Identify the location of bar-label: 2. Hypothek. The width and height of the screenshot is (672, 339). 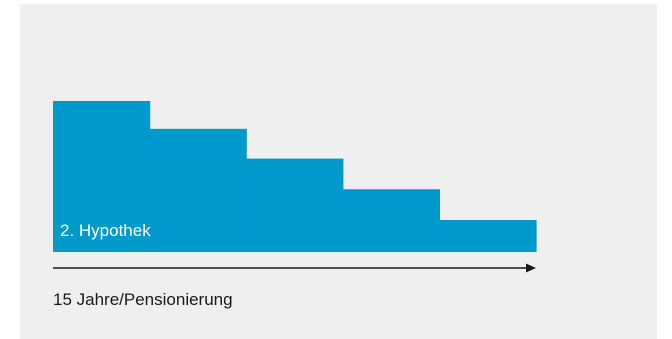
(105, 230).